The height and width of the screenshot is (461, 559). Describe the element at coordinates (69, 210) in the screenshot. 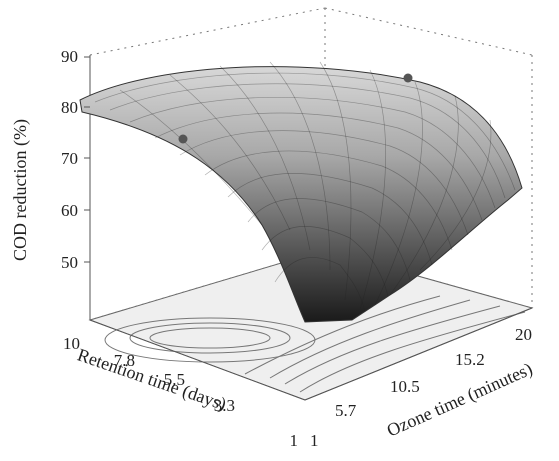

I see `z-tick-label: 60` at that location.